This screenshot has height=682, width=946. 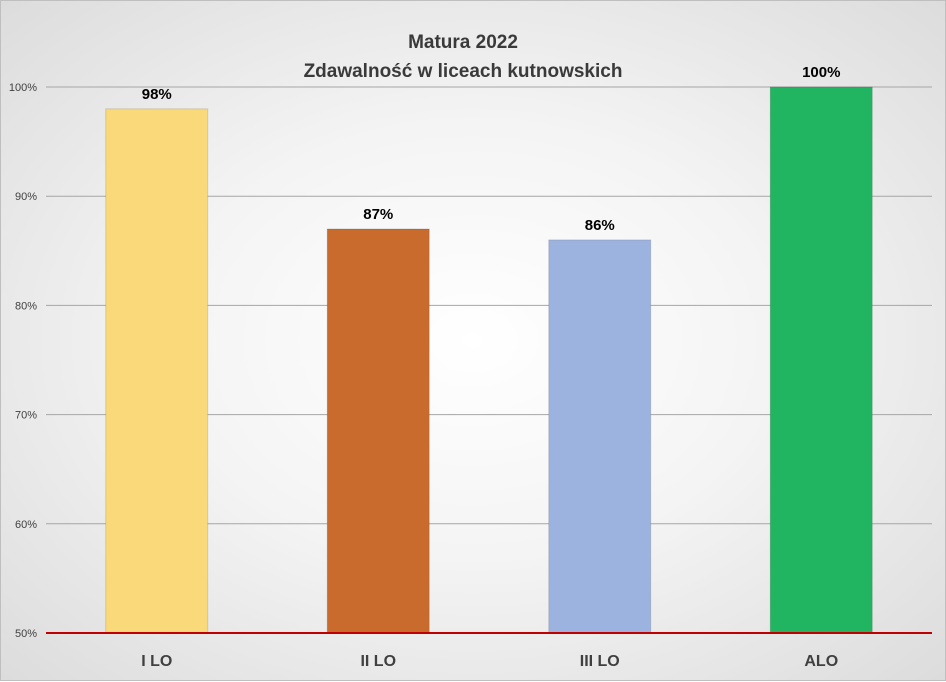 I want to click on data-label: 86%, so click(x=600, y=225).